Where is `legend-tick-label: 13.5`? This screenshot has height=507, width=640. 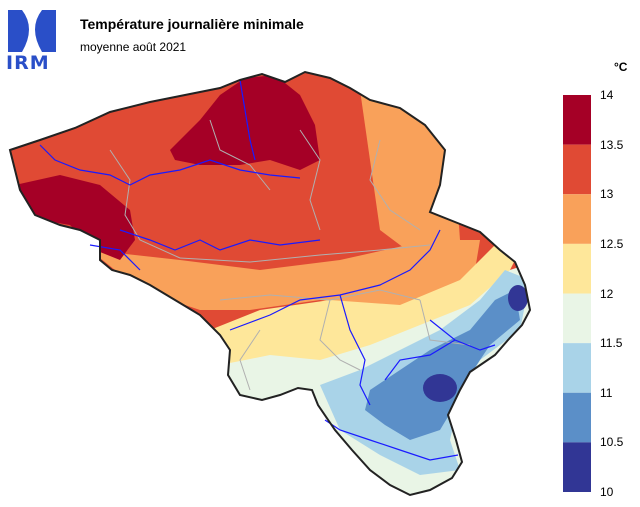
legend-tick-label: 13.5 is located at coordinates (612, 144).